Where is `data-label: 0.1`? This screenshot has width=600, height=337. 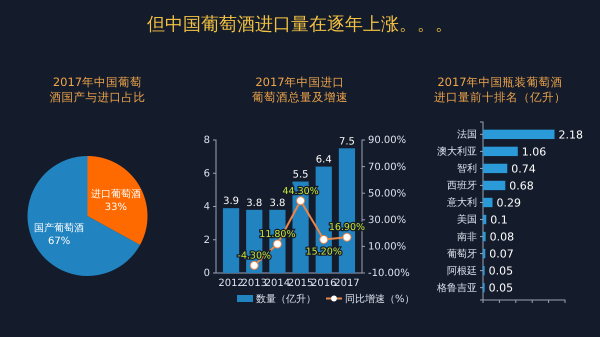
data-label: 0.1 is located at coordinates (499, 220).